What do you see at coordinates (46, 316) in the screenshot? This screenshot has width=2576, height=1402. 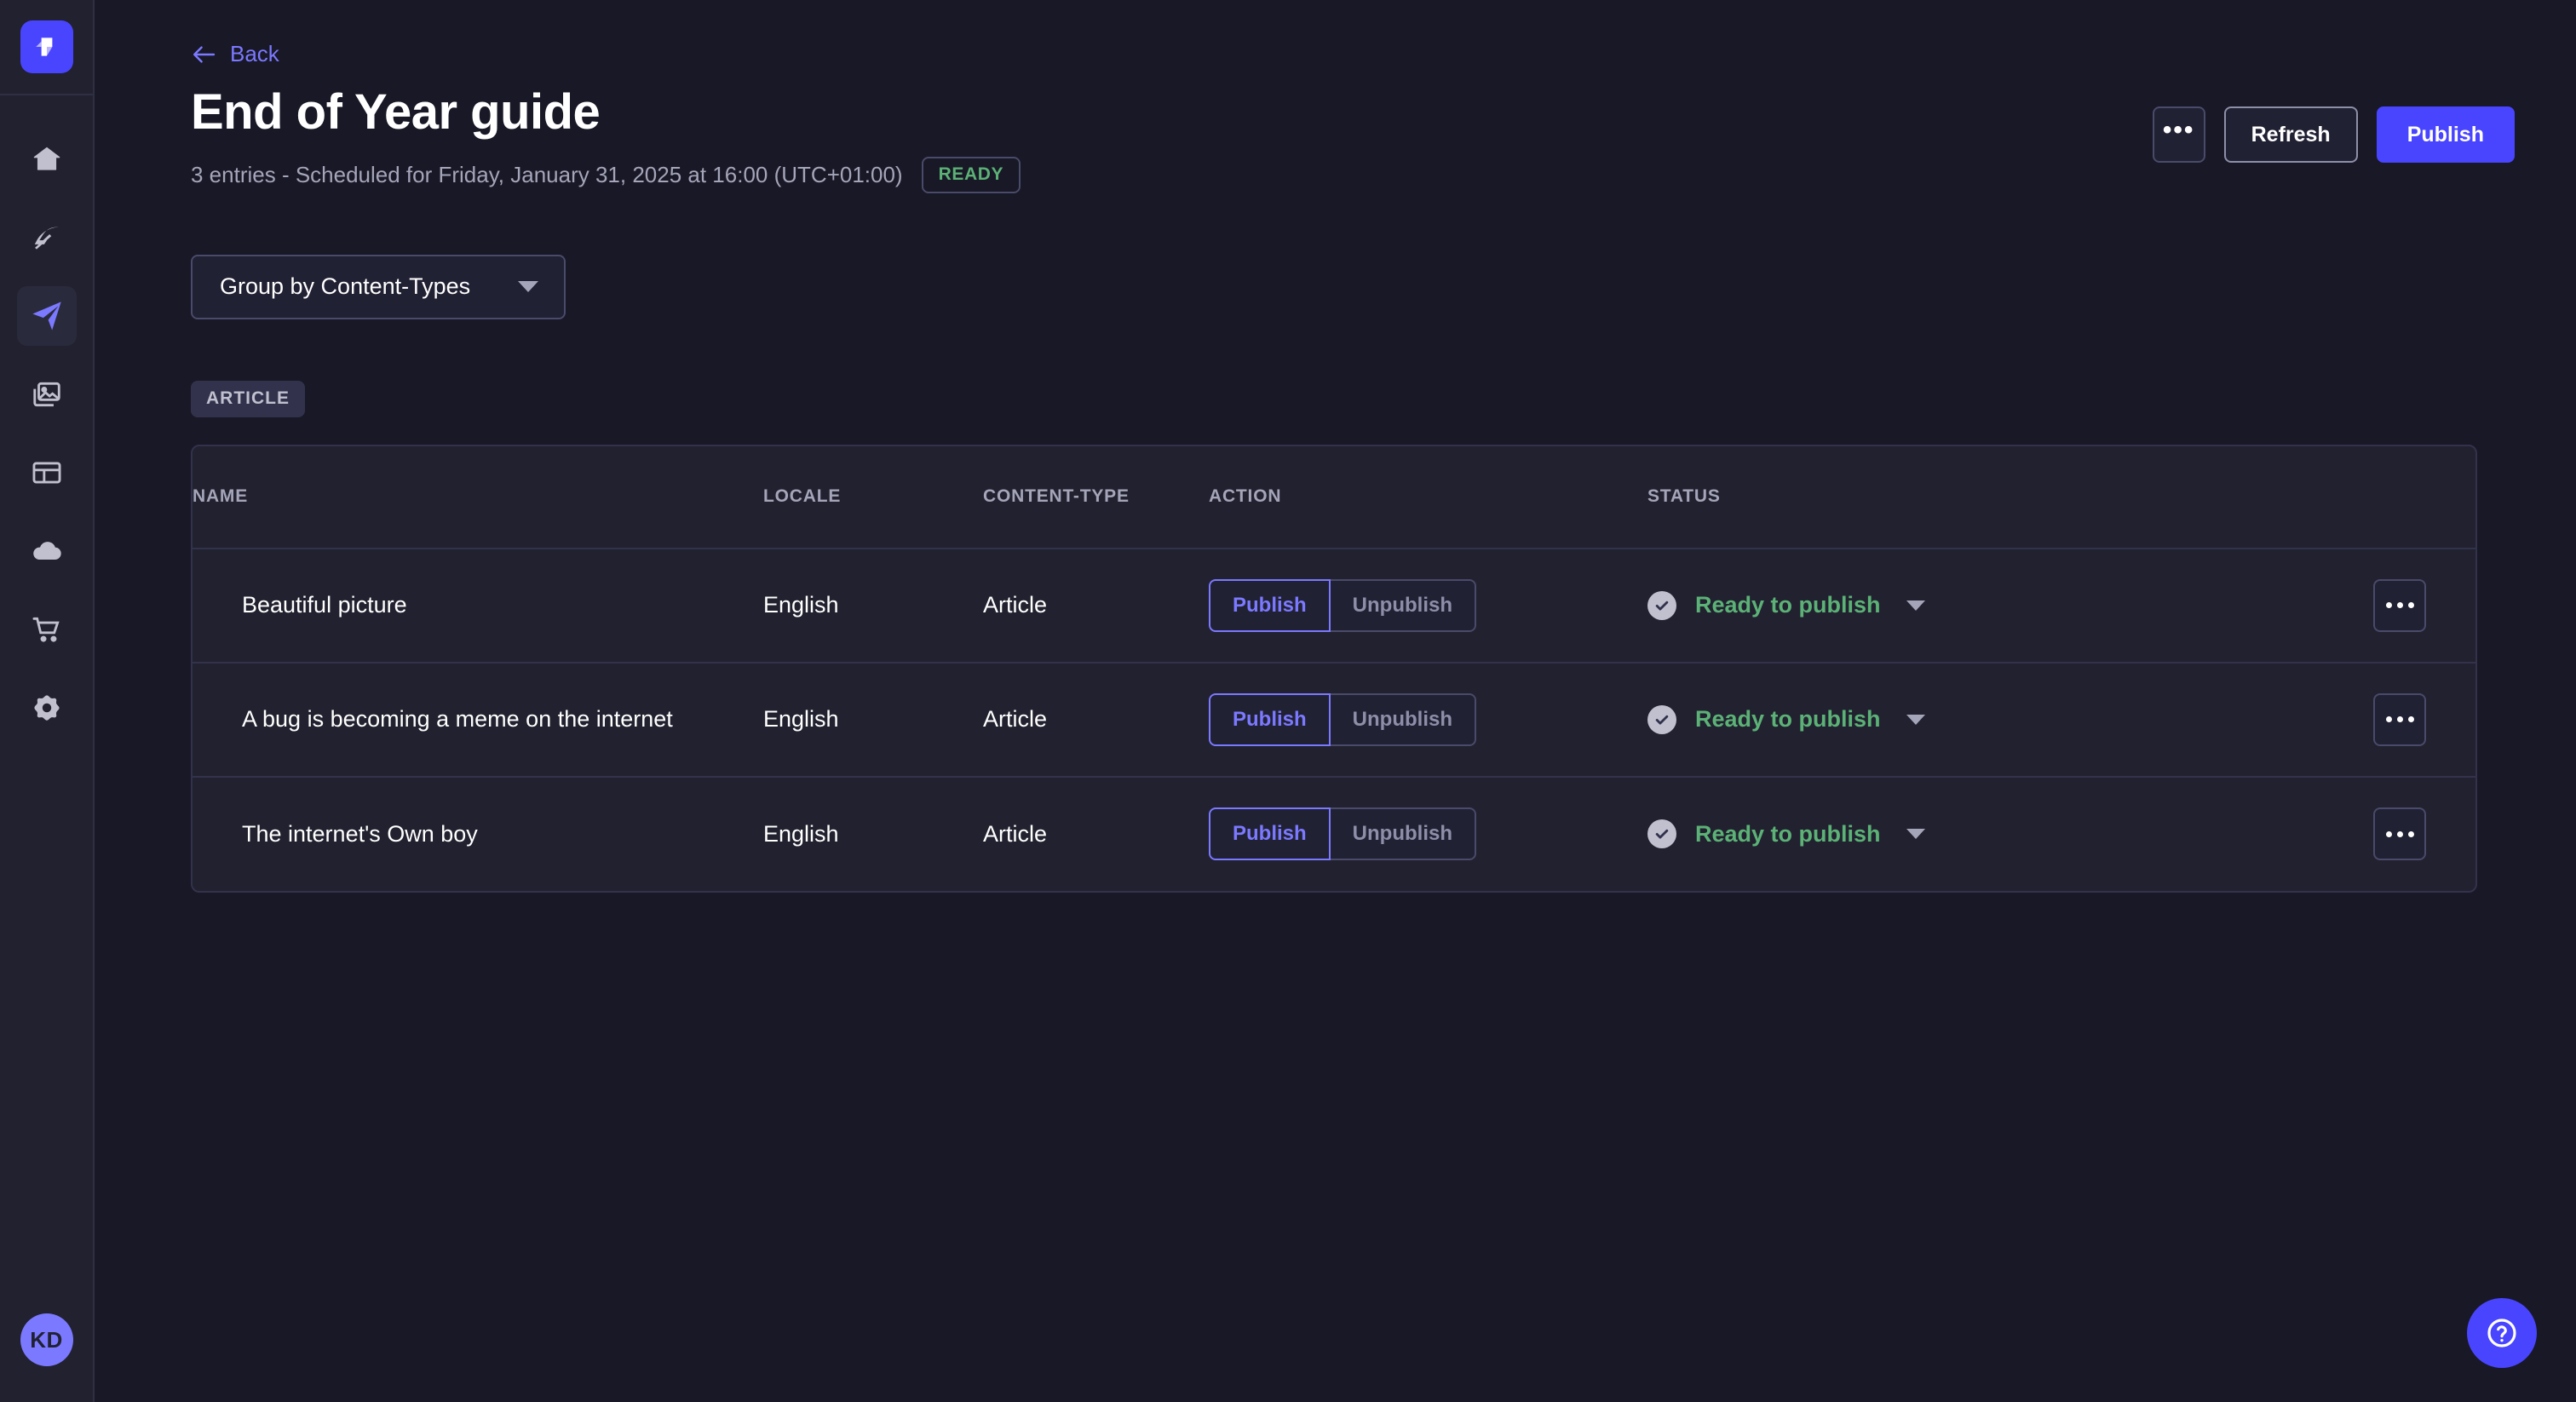 I see `sidebar-item-releases` at bounding box center [46, 316].